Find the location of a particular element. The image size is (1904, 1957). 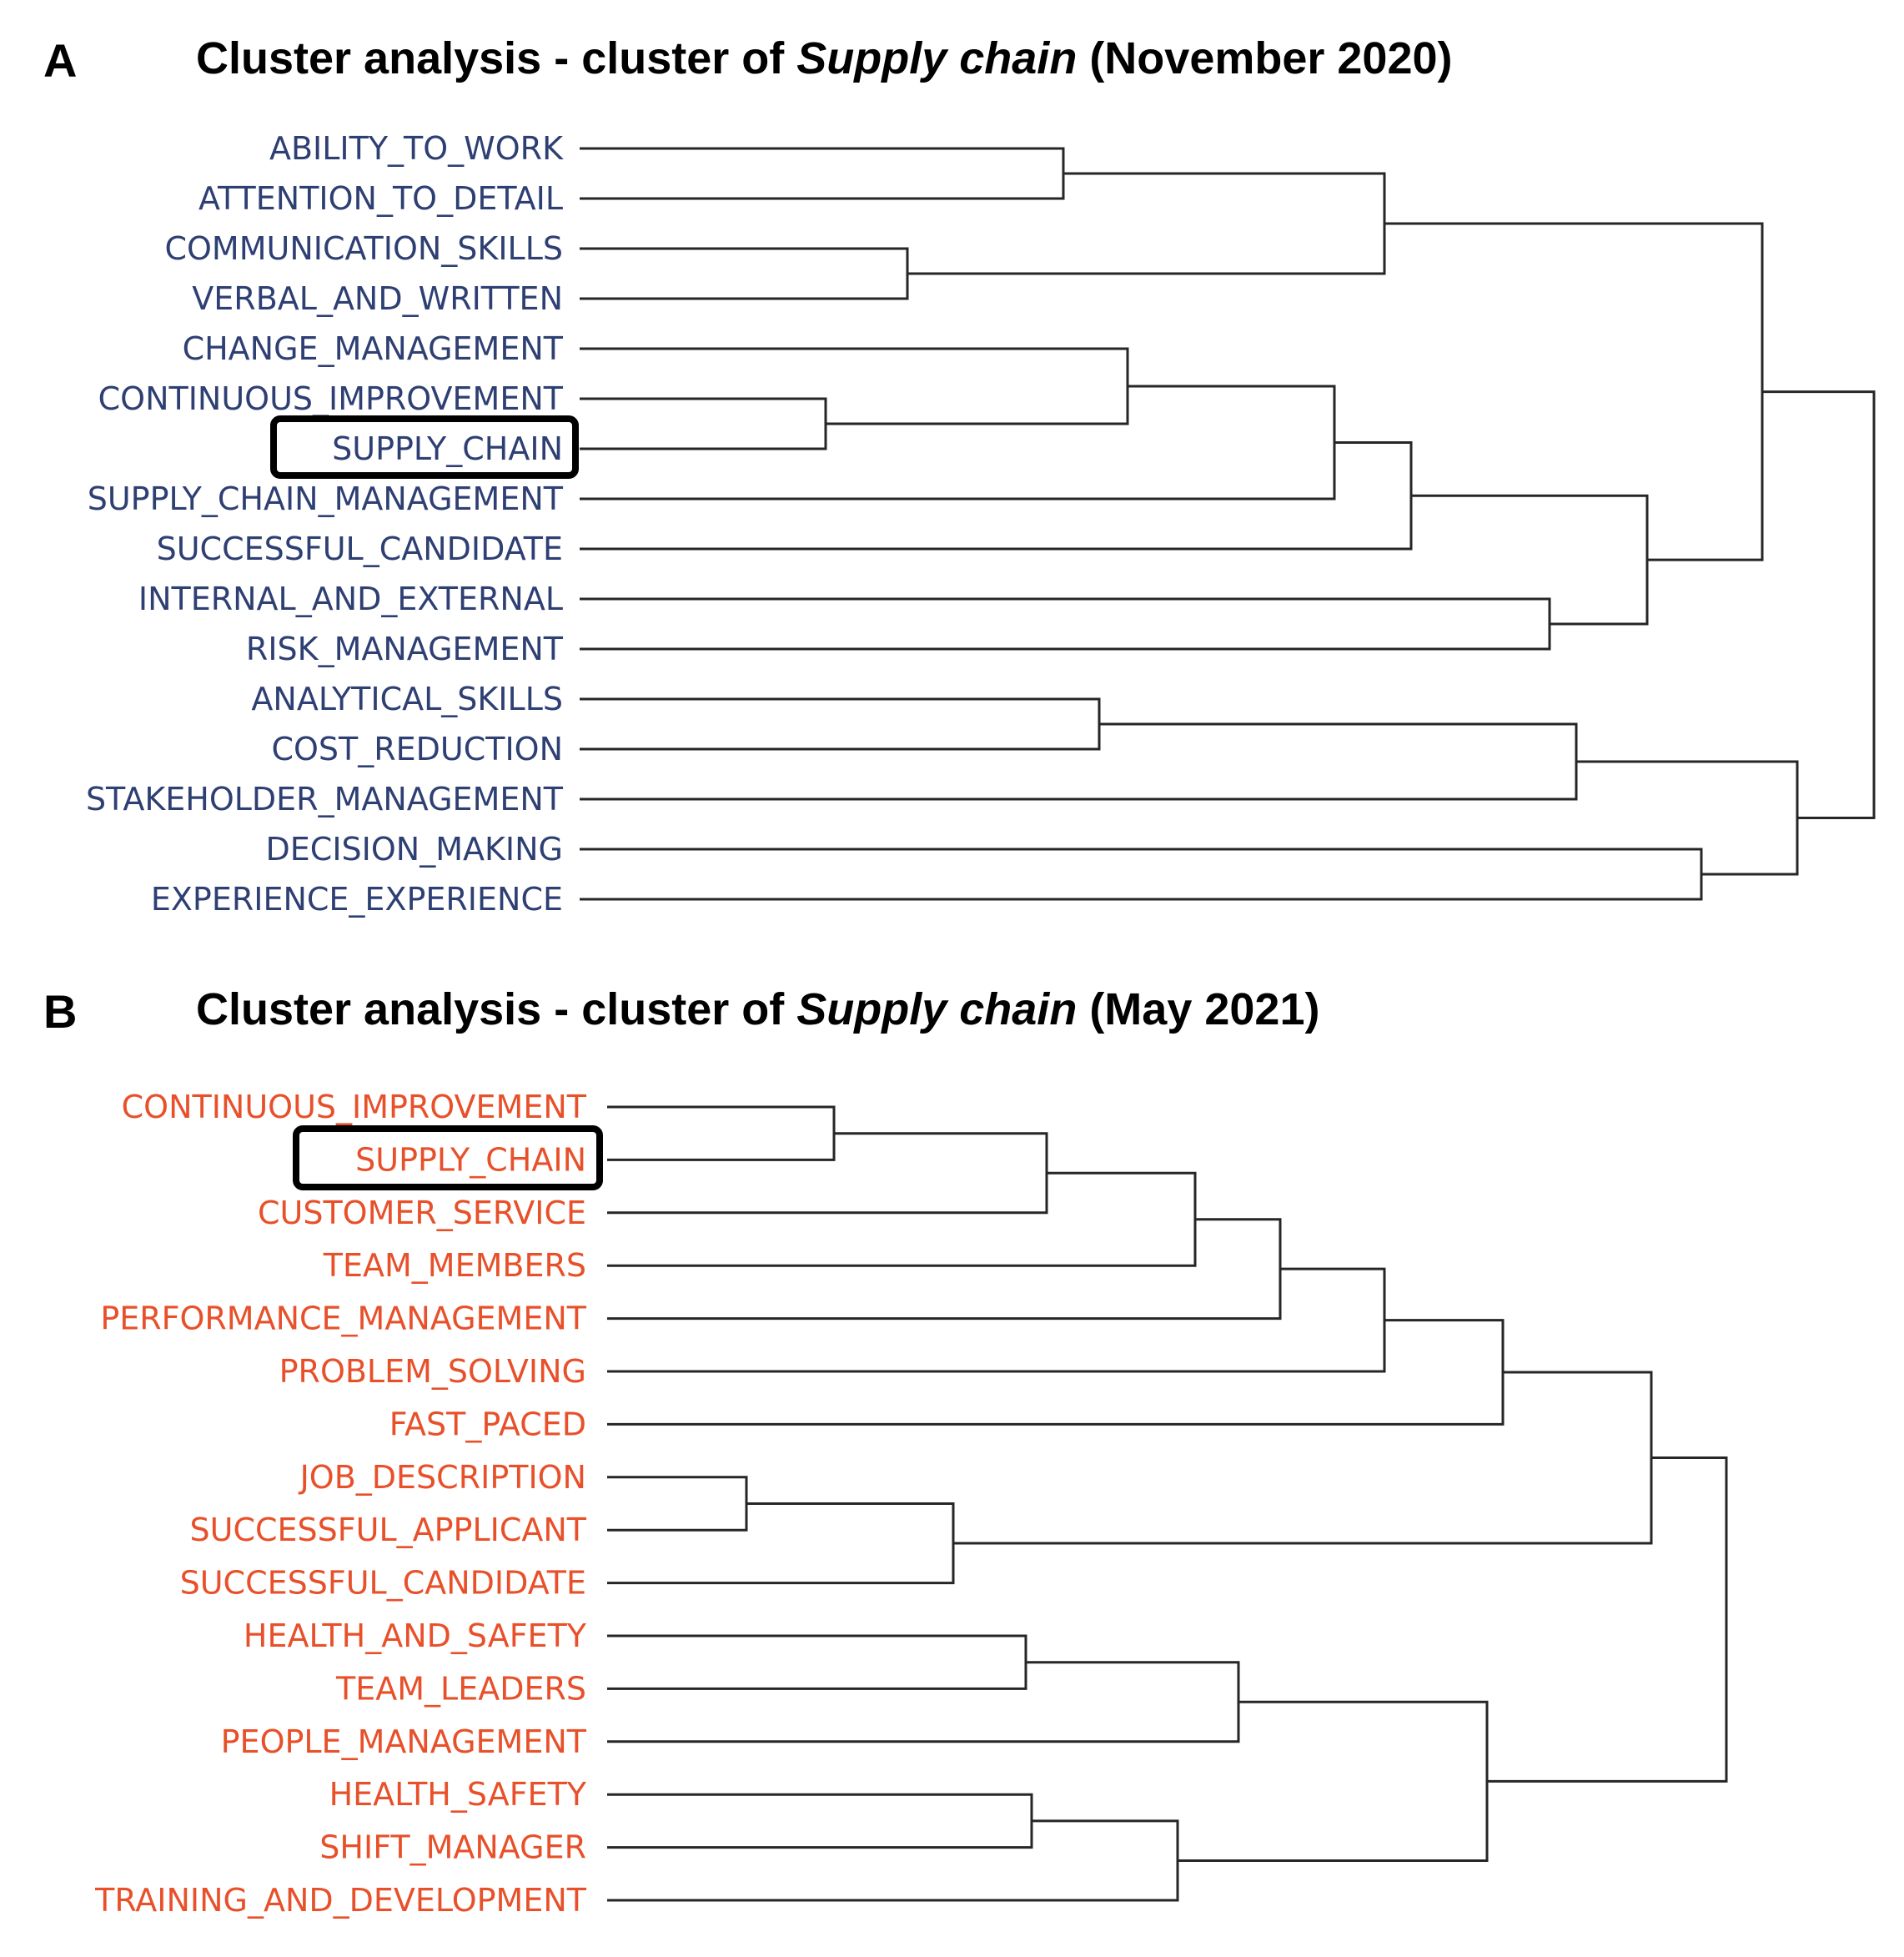

panel-b-title-suffix: (May 2021) is located at coordinates (1198, 1009).